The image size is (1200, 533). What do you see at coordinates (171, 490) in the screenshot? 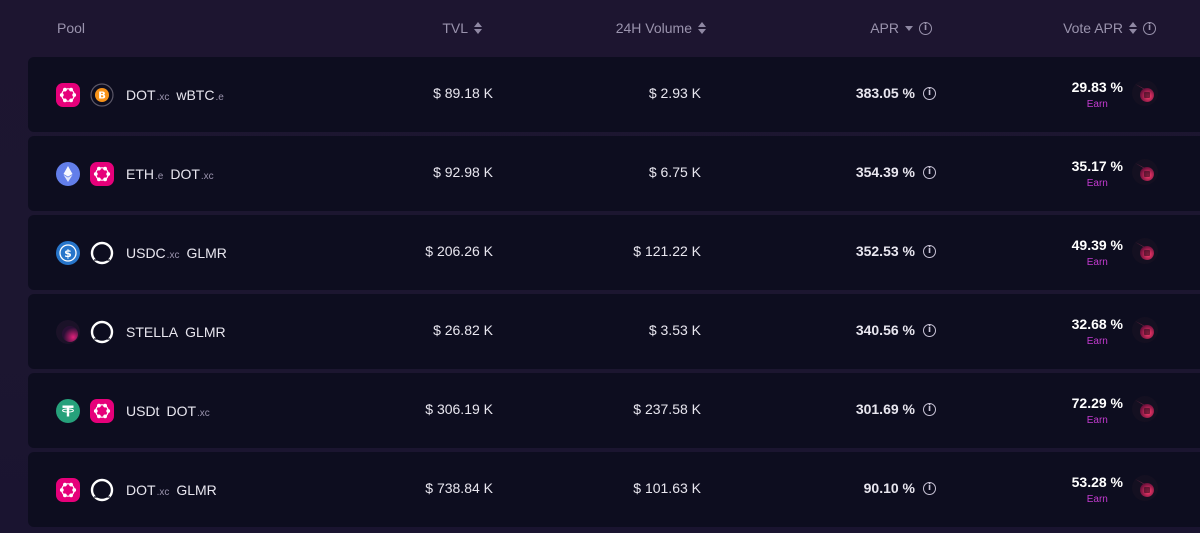
I see `pool-name: DOT.xc GLMR` at bounding box center [171, 490].